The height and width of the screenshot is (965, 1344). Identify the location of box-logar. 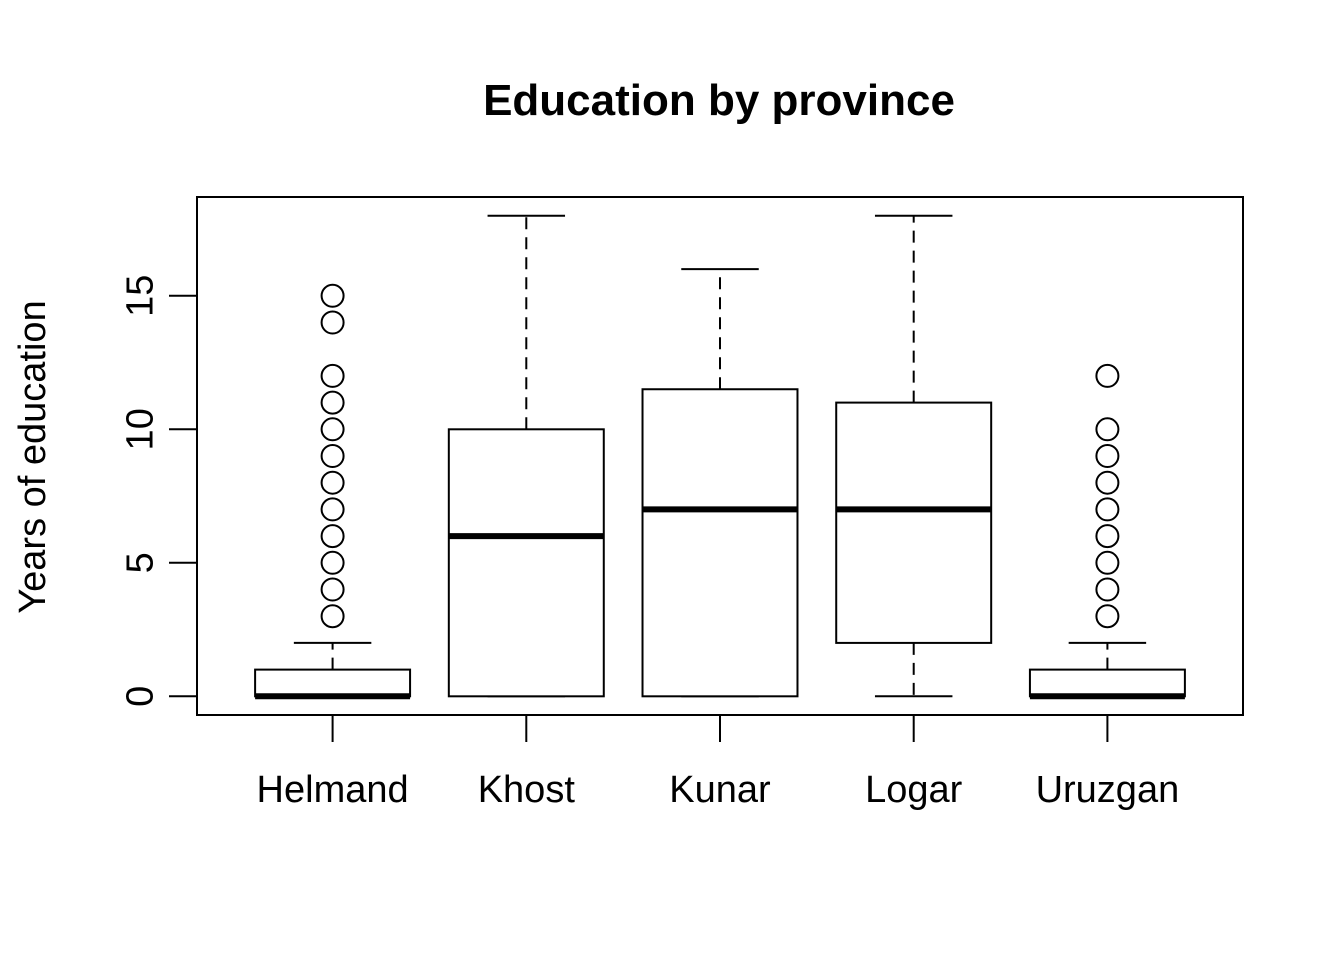
(914, 456).